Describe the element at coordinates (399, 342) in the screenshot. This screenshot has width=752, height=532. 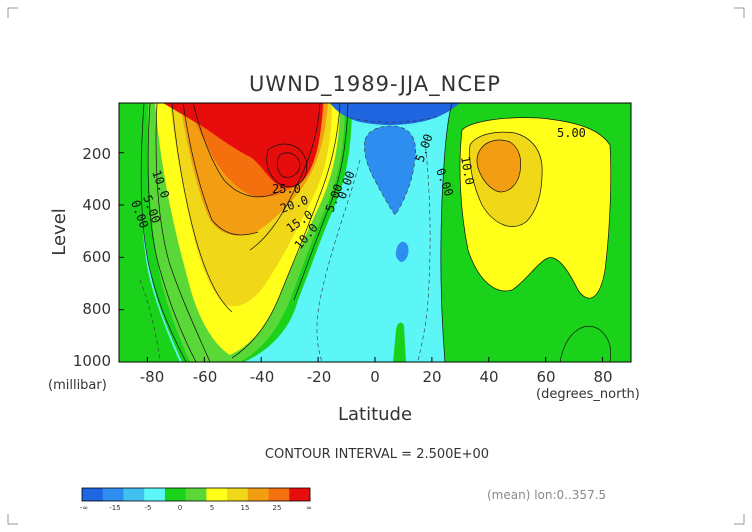
I see `field-tropical-green` at that location.